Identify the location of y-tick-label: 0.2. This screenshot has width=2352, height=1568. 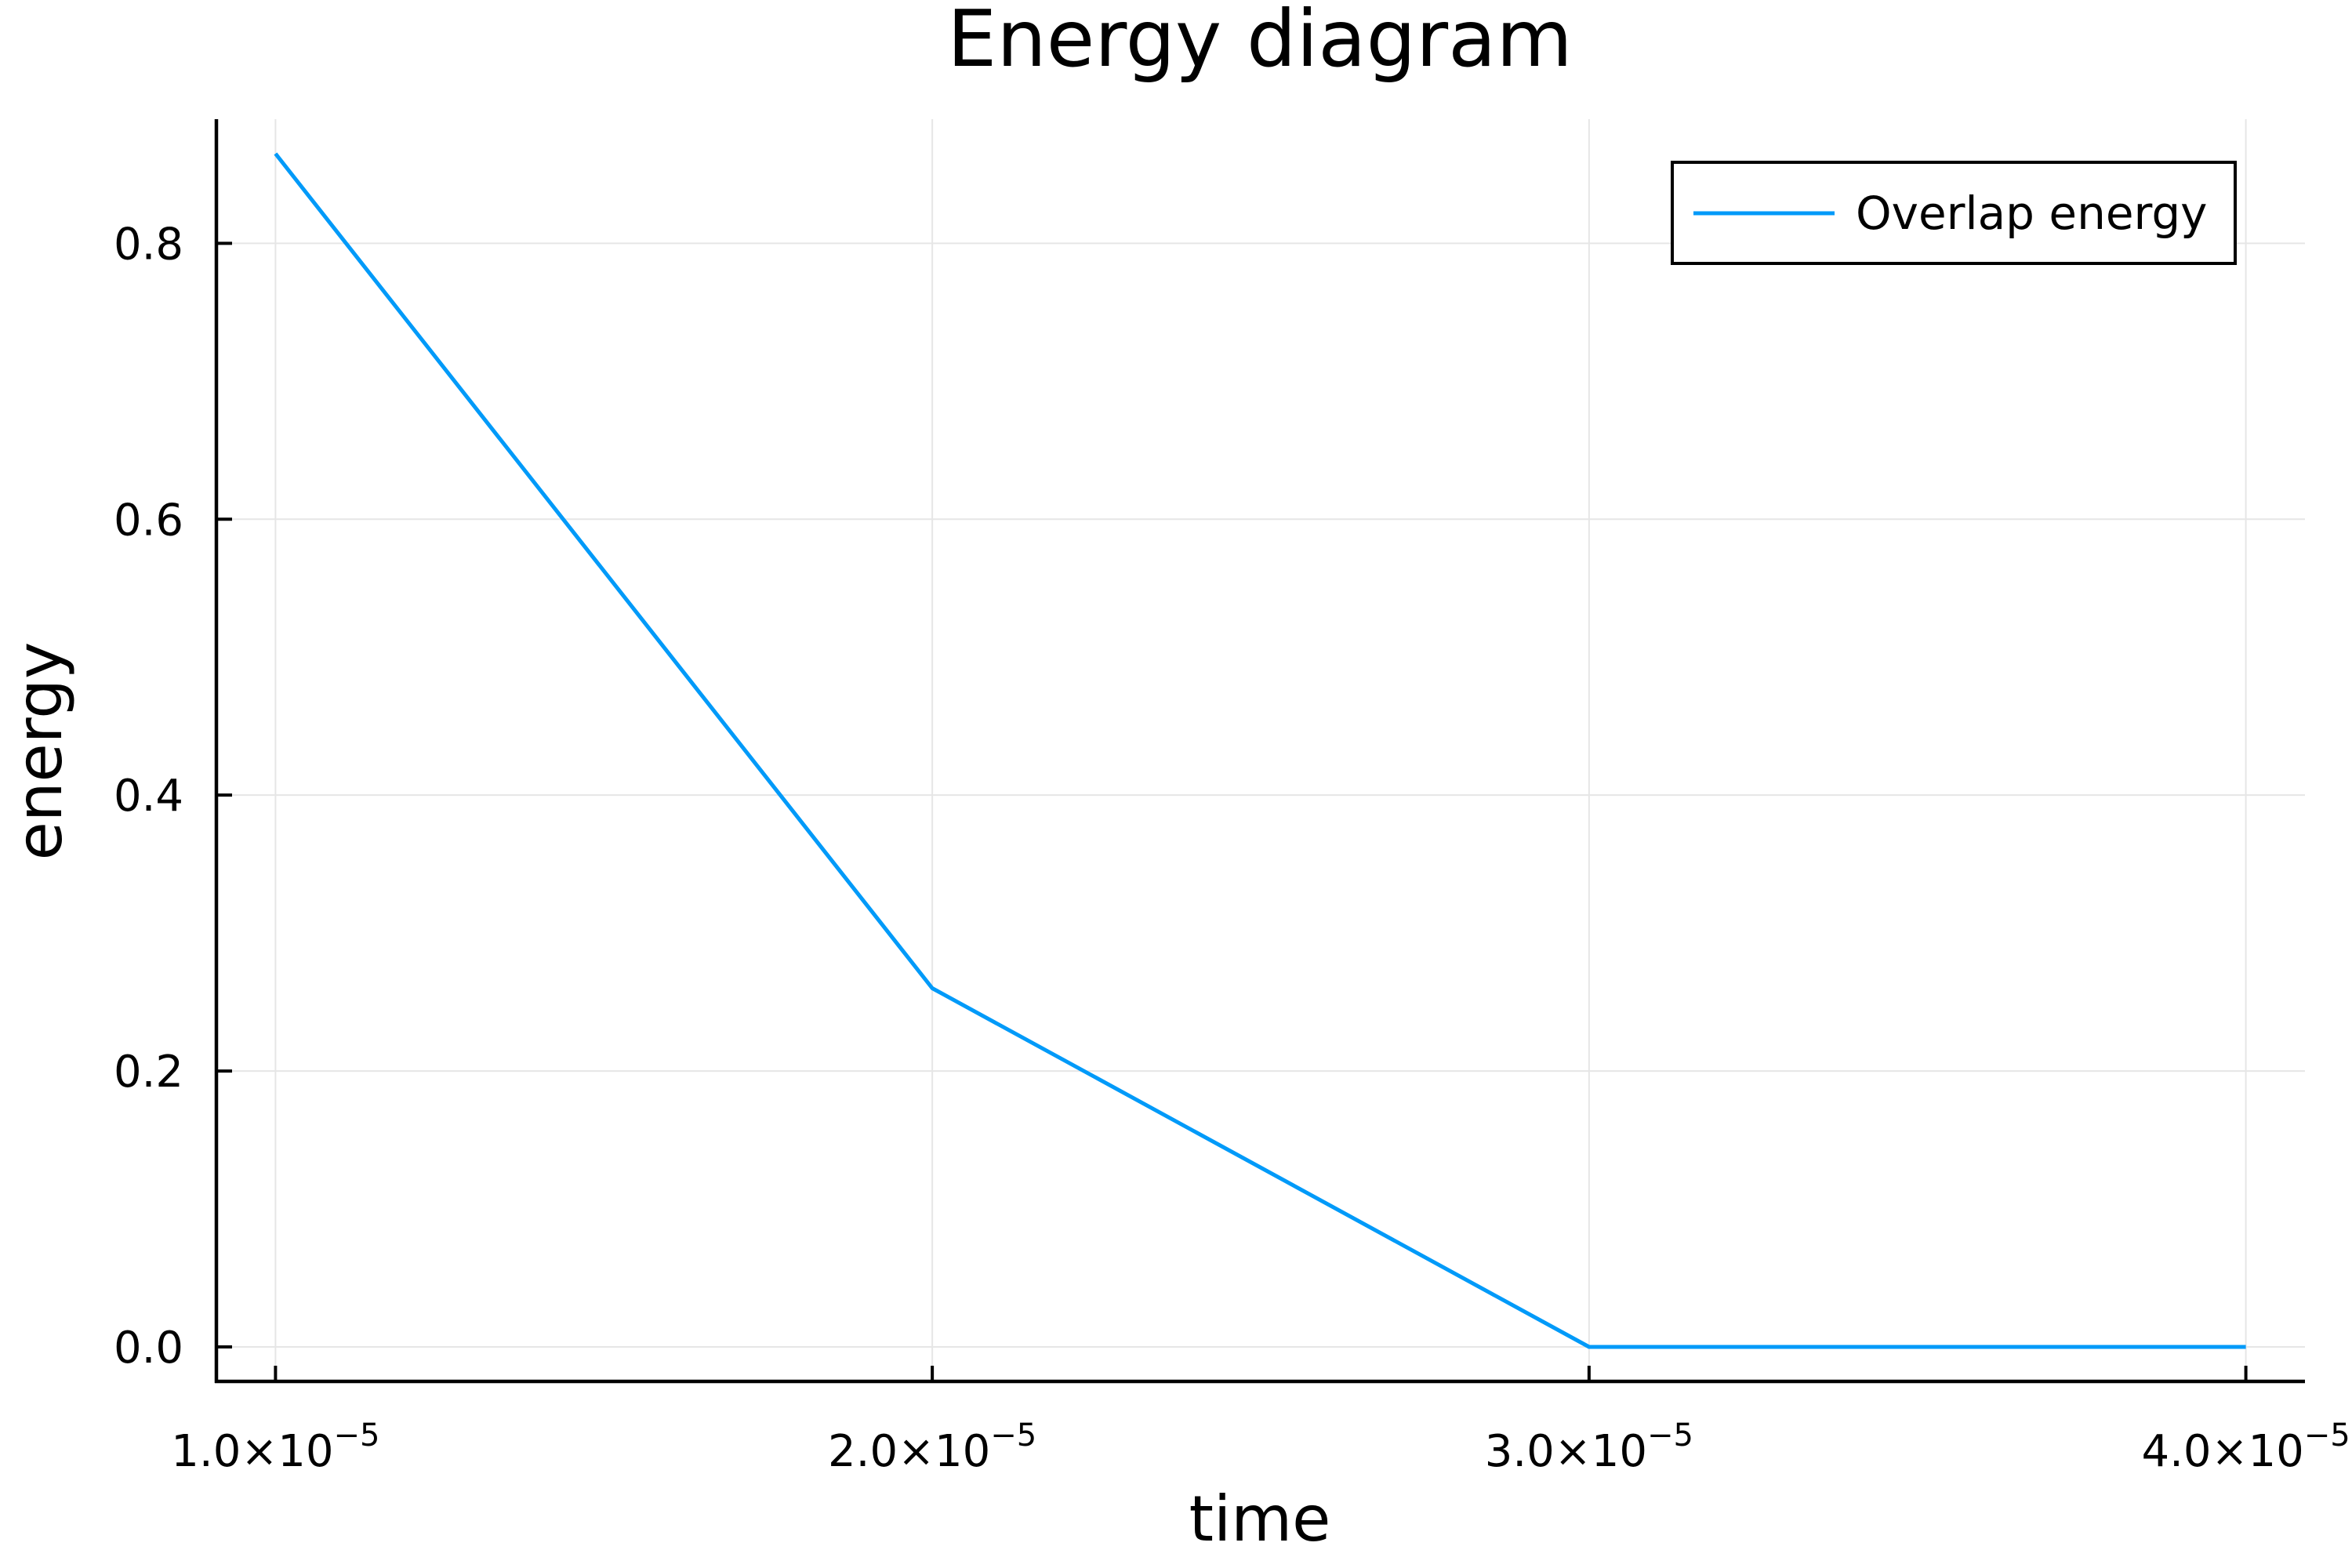
(148, 1072).